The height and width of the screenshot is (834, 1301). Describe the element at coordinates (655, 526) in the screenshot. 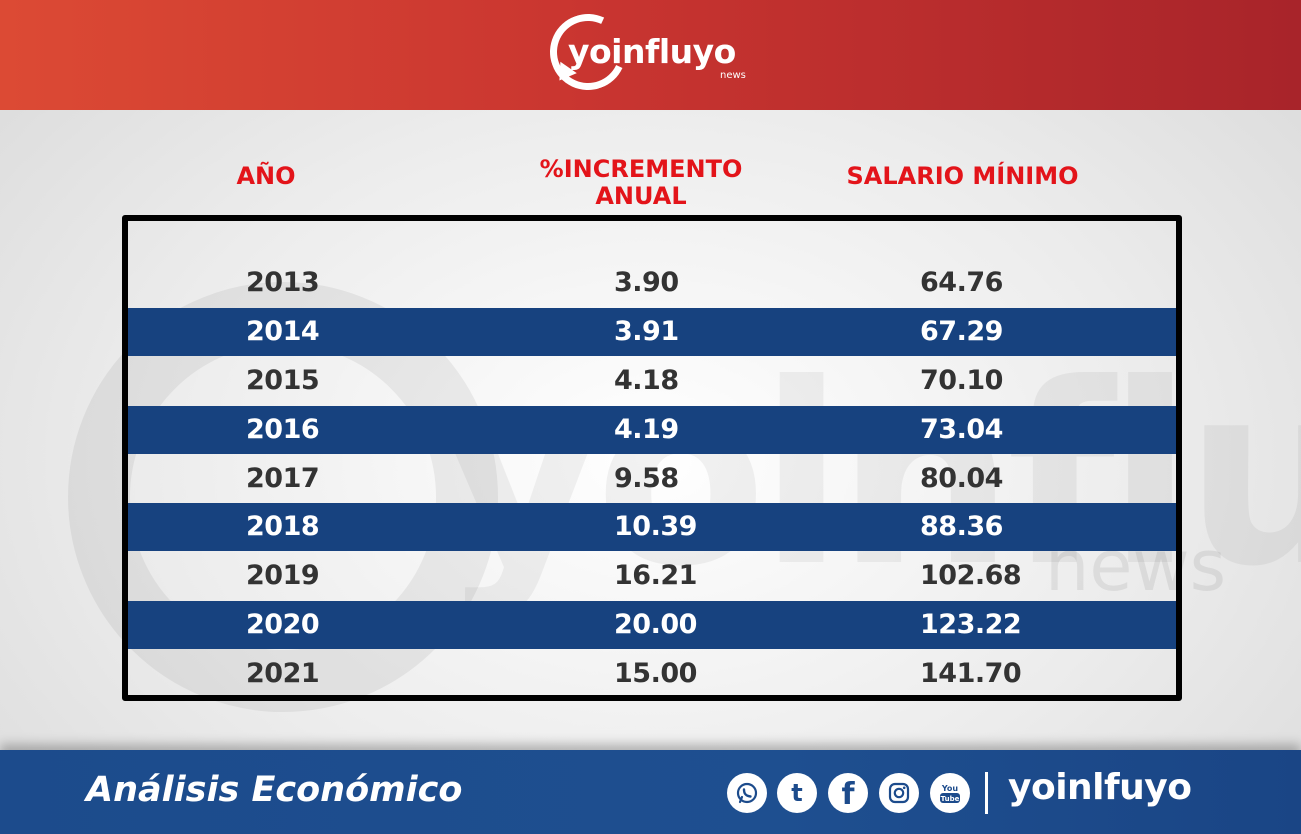

I see `increase-cell: 10.39` at that location.